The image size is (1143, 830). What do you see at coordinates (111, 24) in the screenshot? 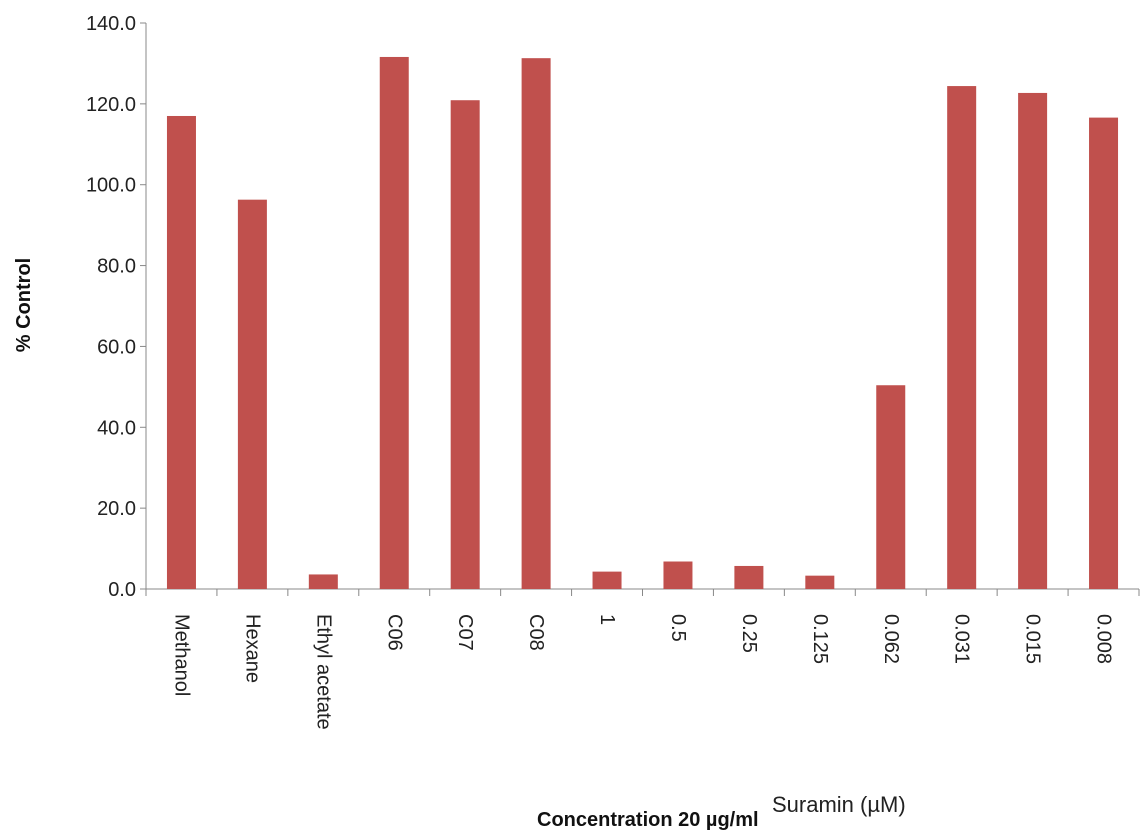
I see `y-tick-label: 140.0` at bounding box center [111, 24].